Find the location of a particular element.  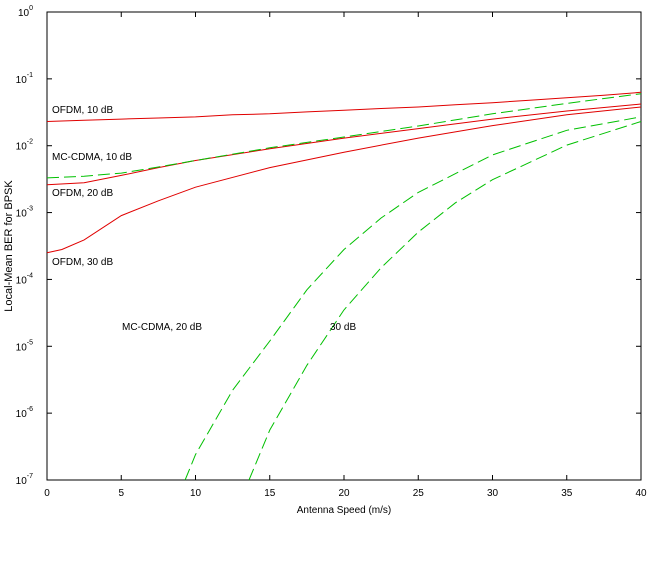

y-tick-label: 10⁻² is located at coordinates (24, 146).